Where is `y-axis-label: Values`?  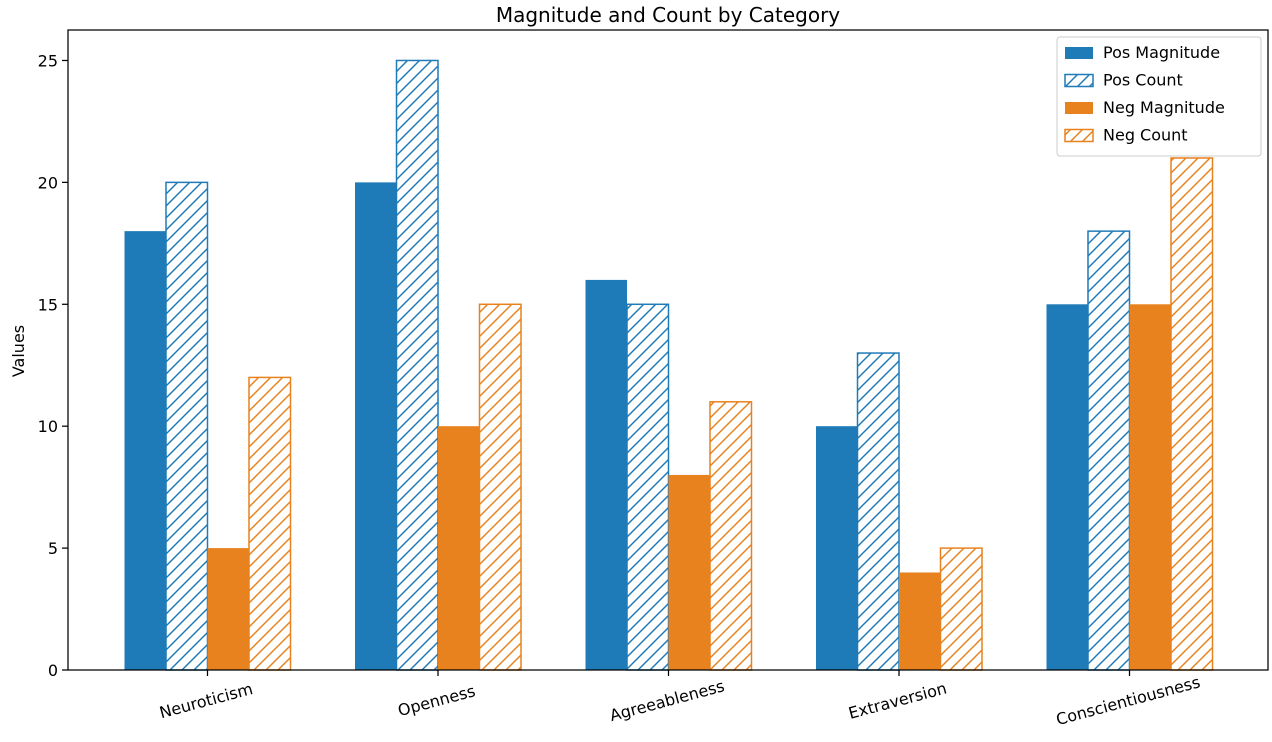 y-axis-label: Values is located at coordinates (18, 351).